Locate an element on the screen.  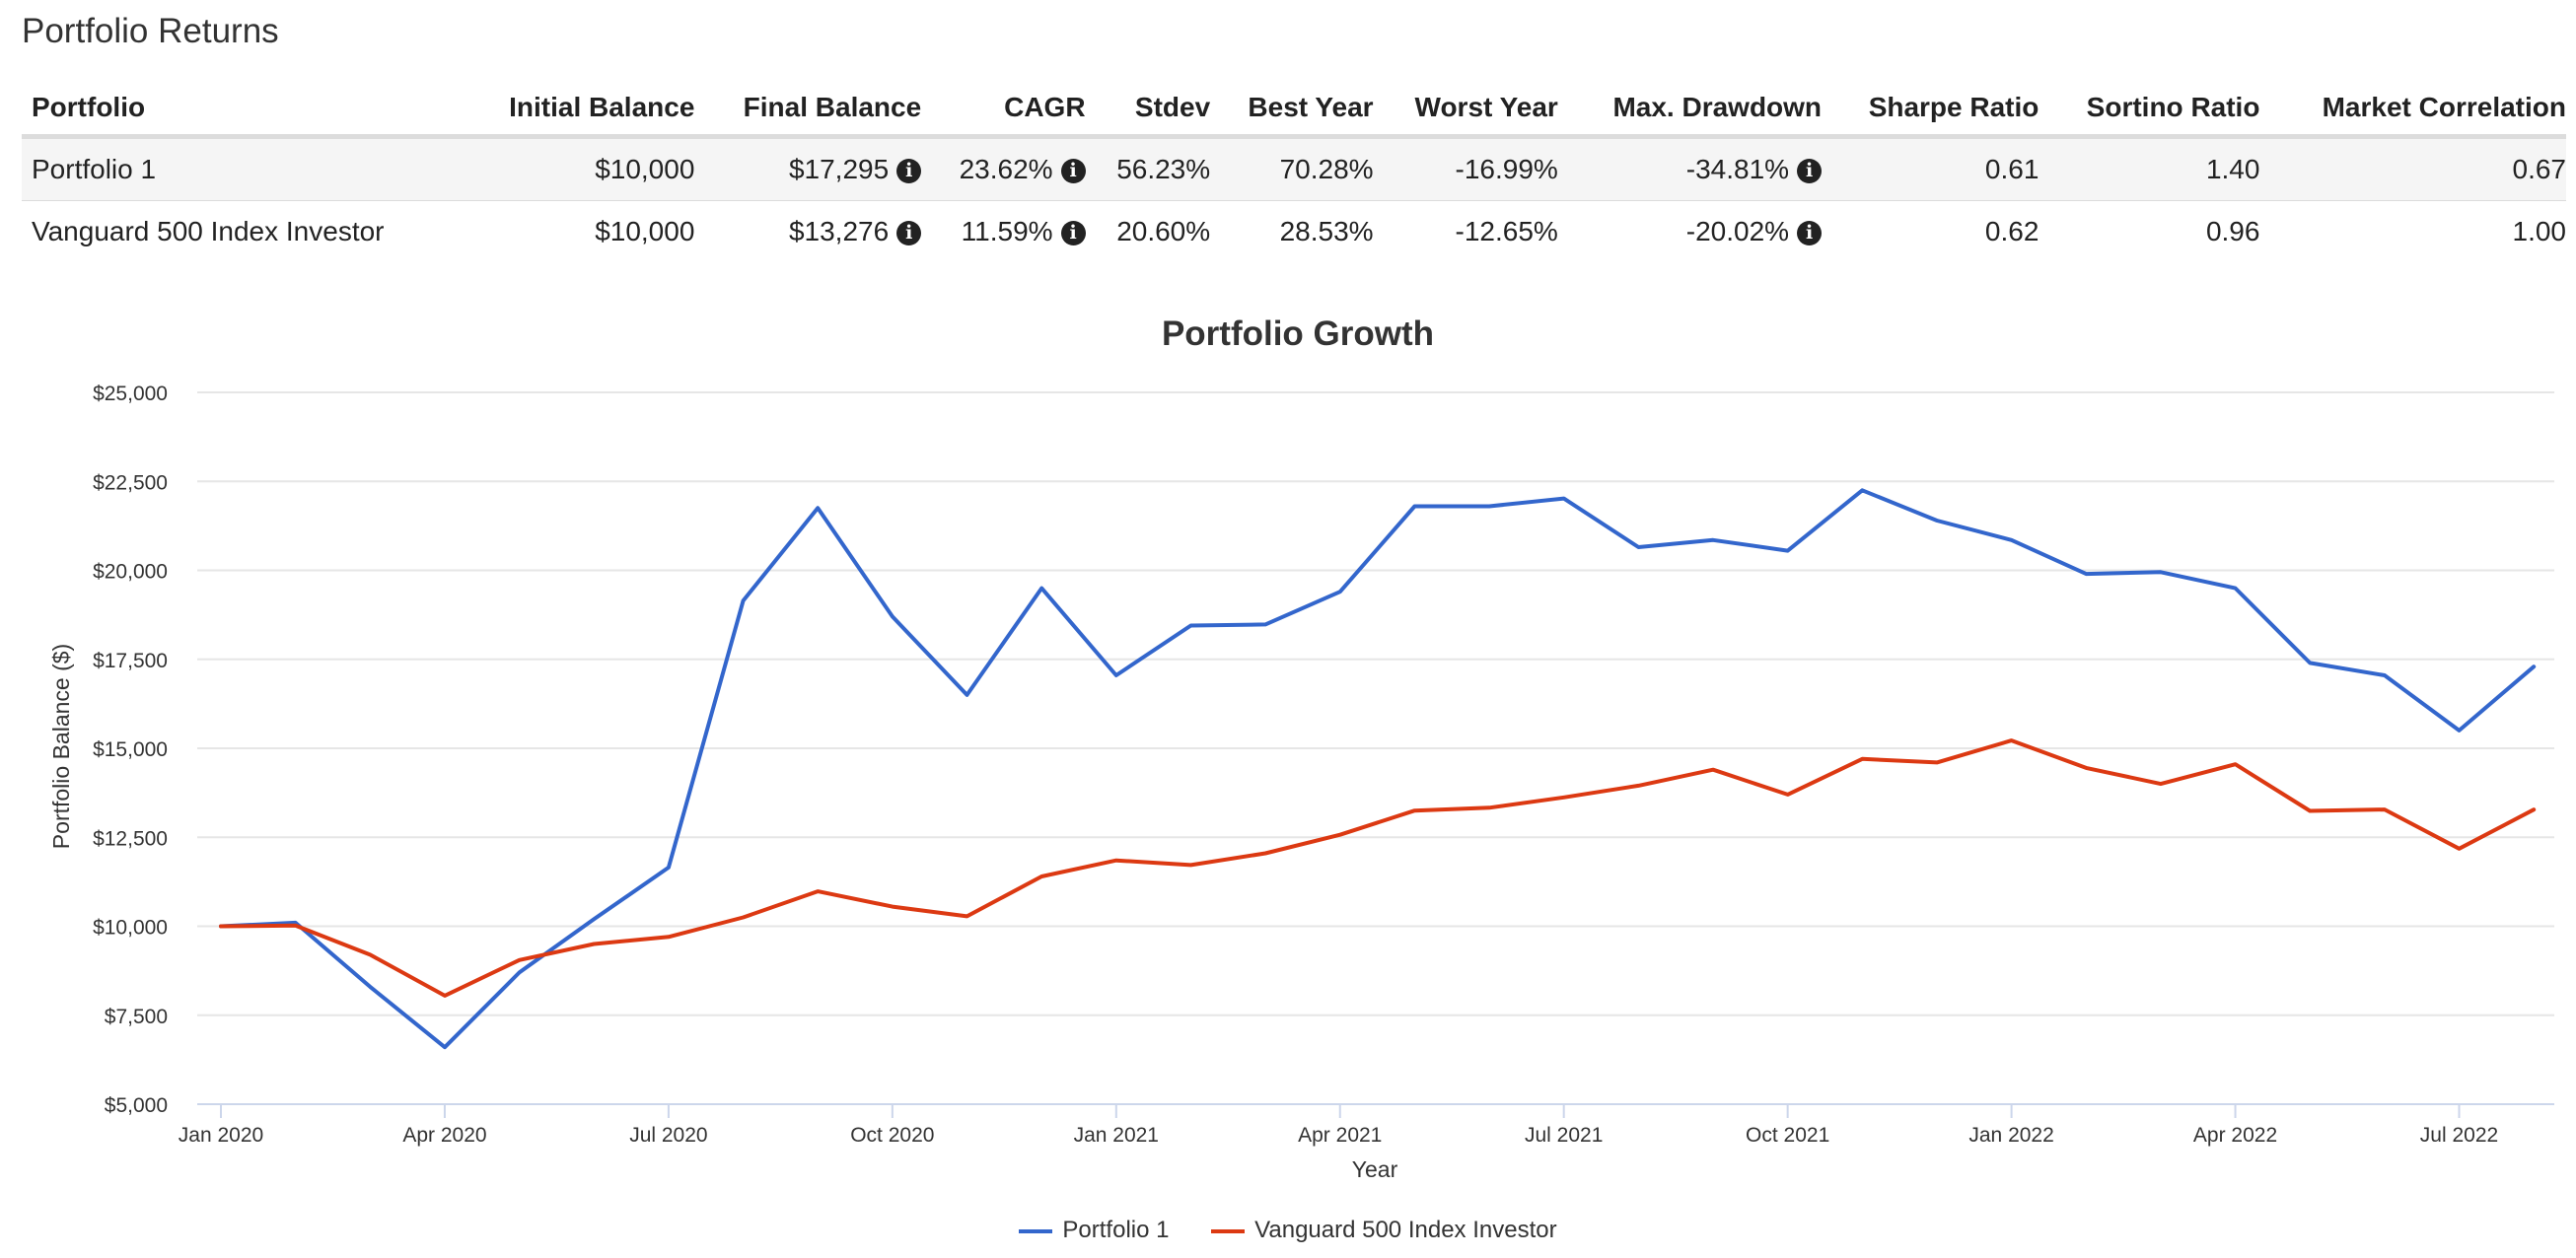
column-header-cagr: CAGR is located at coordinates (1004, 110).